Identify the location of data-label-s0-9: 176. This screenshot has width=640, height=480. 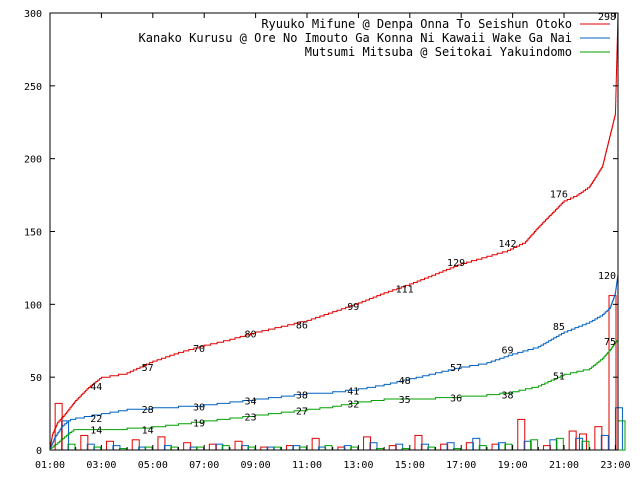
(559, 195).